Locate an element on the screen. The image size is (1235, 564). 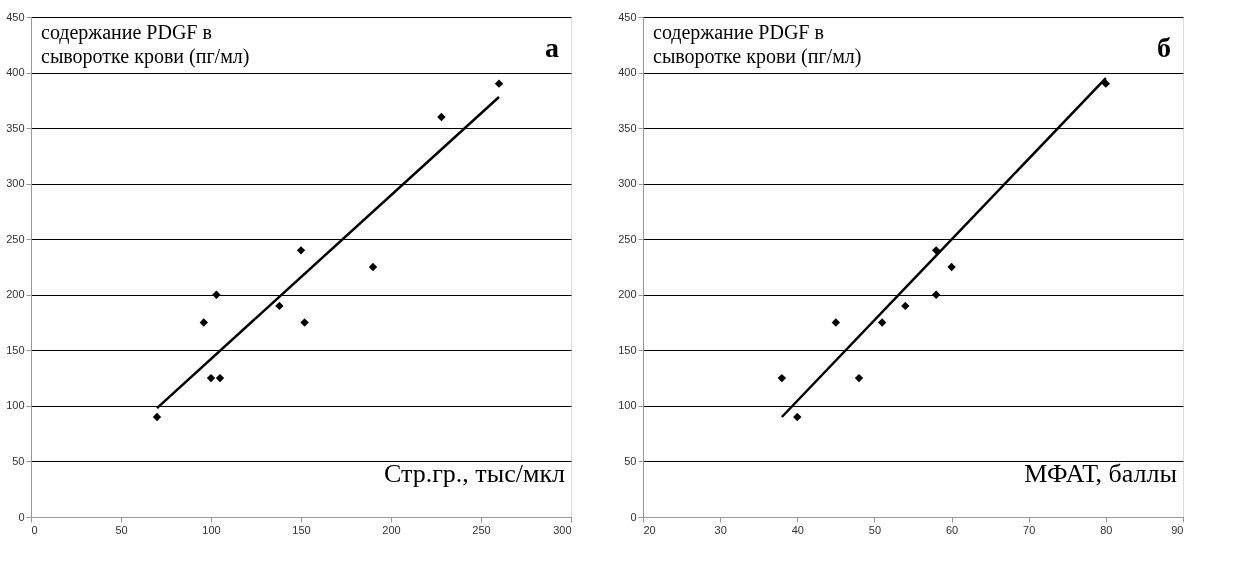
x-tick-label: 60 is located at coordinates (952, 529).